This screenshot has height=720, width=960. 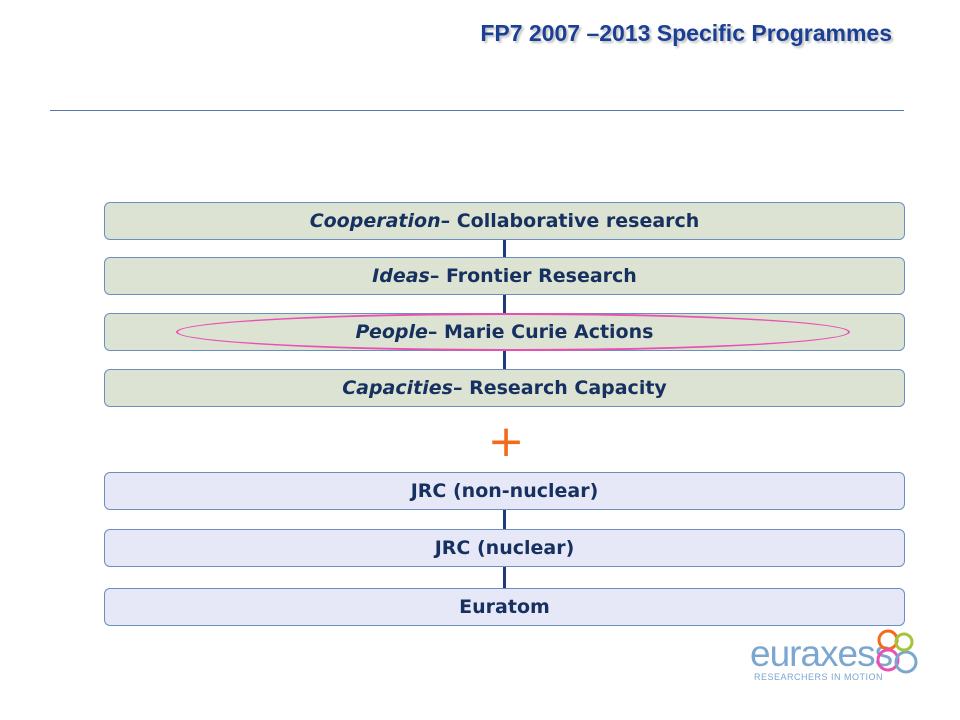 I want to click on title-divider, so click(x=477, y=110).